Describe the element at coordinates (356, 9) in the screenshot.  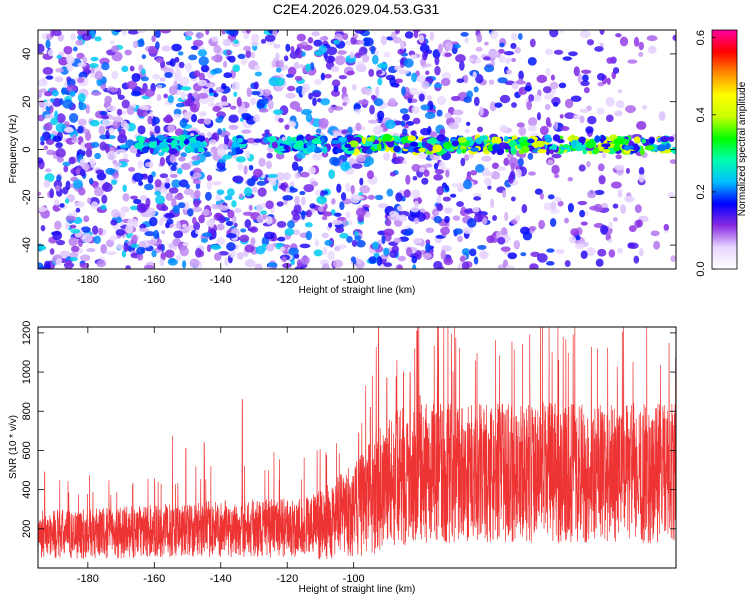
I see `figure-title: C2E4.2026.029.04.53.G31` at that location.